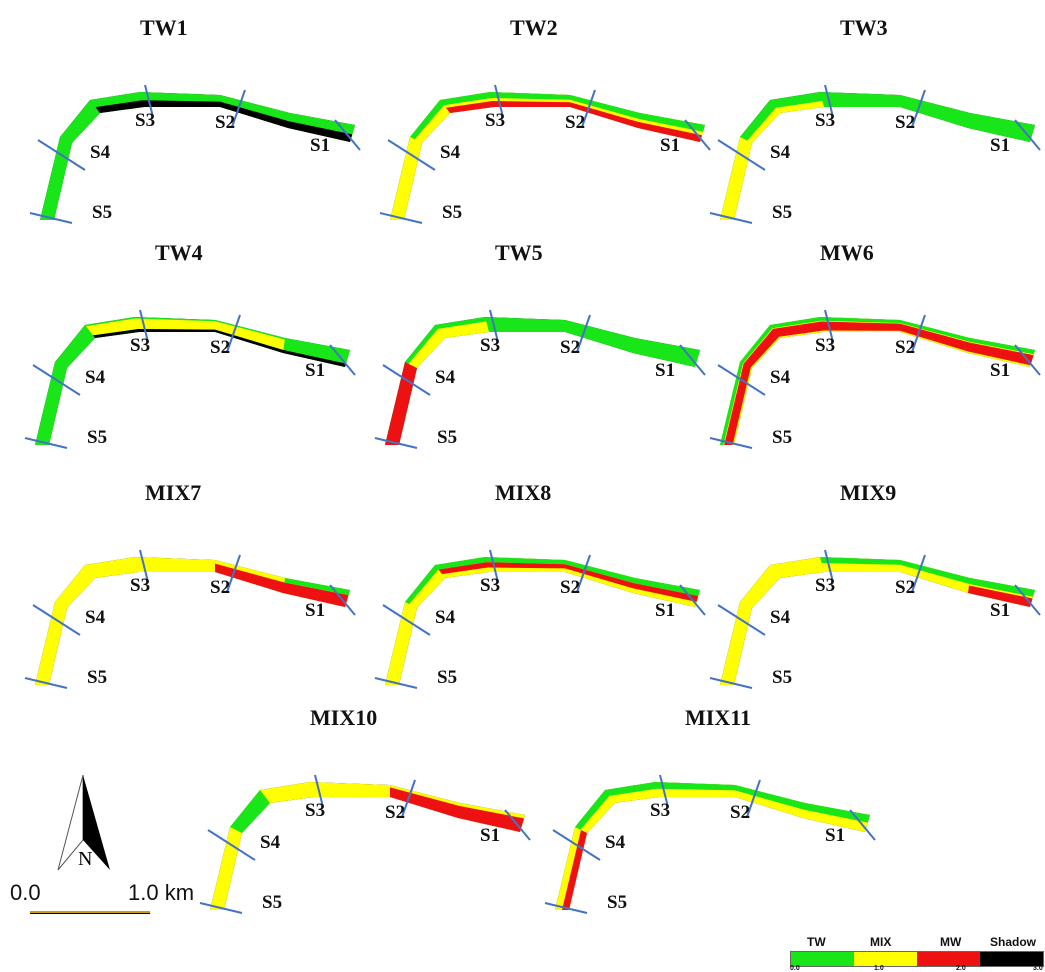  What do you see at coordinates (25, 893) in the screenshot?
I see `scale-start-label: 0.0` at bounding box center [25, 893].